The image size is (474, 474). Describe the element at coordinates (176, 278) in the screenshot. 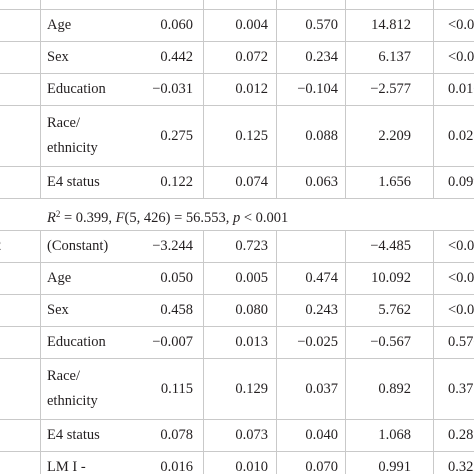

I see `cell-value: 0.050` at that location.